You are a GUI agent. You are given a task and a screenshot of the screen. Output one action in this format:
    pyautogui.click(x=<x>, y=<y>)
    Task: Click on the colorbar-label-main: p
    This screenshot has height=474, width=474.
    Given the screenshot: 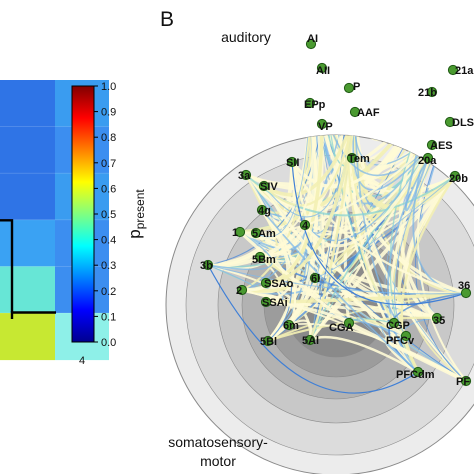 What is the action you would take?
    pyautogui.click(x=134, y=233)
    